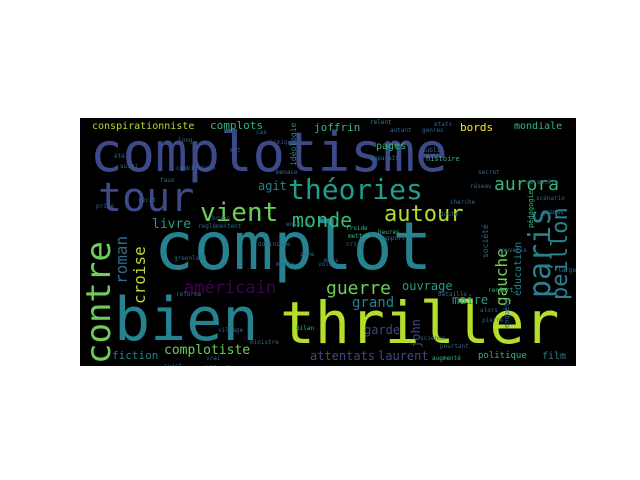  What do you see at coordinates (299, 224) in the screenshot?
I see `word-ensuite: ensuite` at bounding box center [299, 224].